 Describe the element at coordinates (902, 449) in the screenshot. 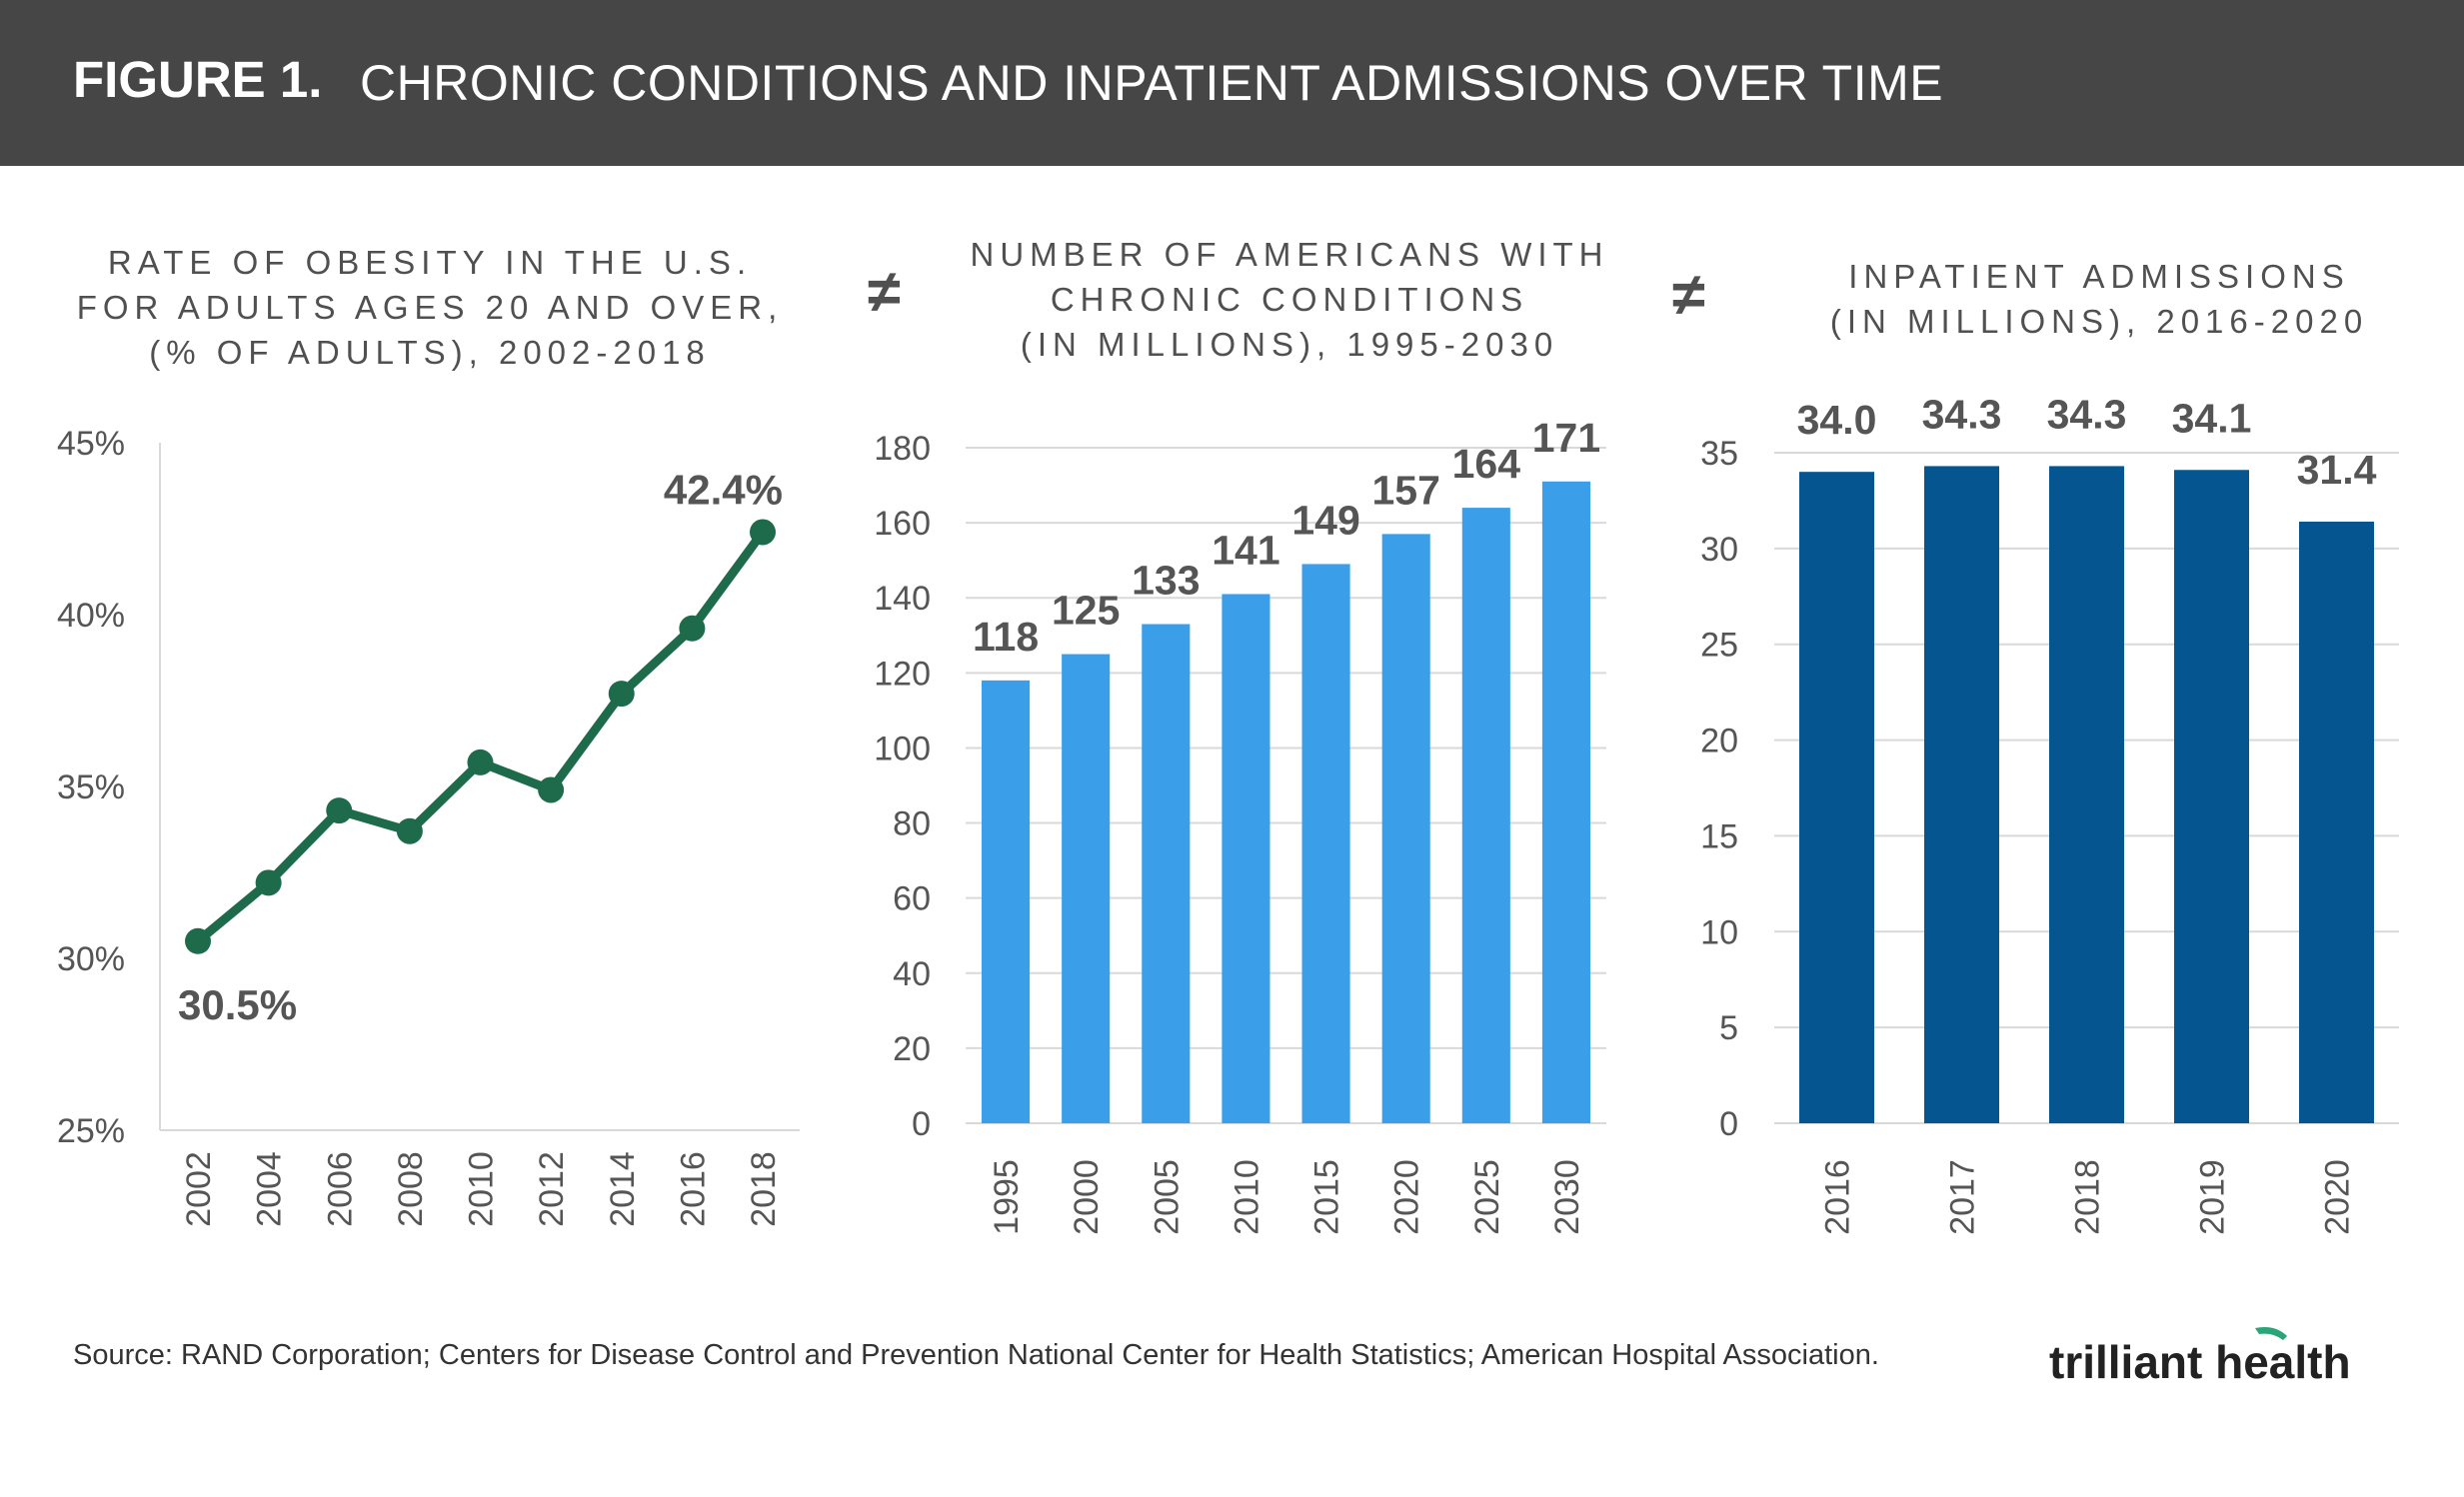

I see `y-tick-label: 180` at that location.